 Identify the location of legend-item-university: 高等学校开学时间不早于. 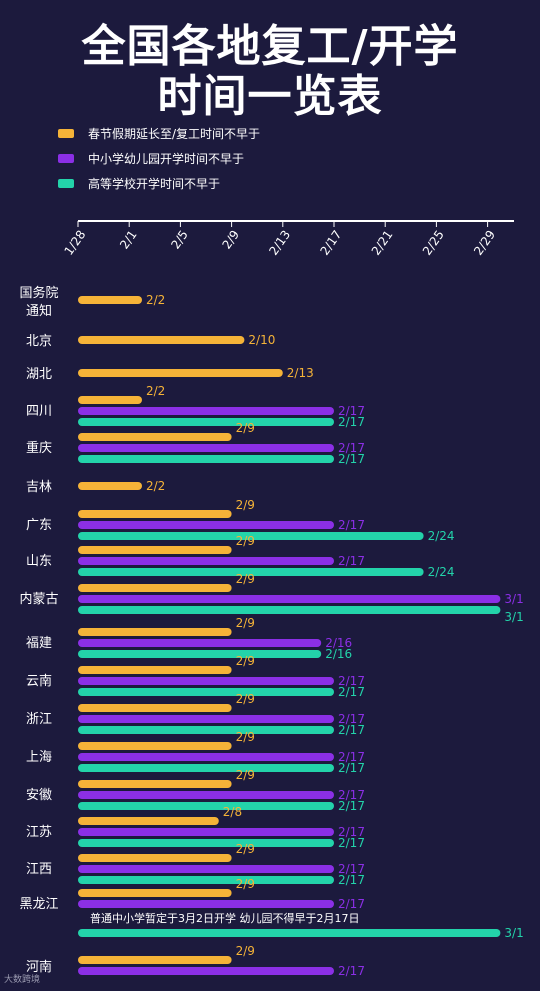
(139, 183).